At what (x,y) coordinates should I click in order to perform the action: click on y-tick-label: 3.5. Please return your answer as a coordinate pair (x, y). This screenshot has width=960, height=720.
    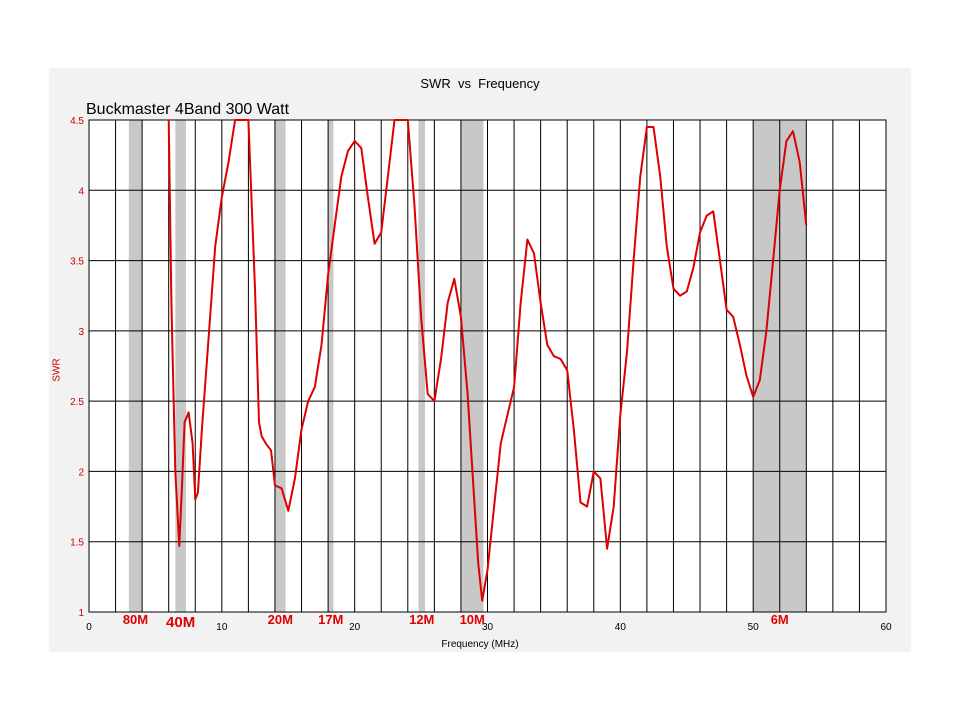
    Looking at the image, I should click on (77, 262).